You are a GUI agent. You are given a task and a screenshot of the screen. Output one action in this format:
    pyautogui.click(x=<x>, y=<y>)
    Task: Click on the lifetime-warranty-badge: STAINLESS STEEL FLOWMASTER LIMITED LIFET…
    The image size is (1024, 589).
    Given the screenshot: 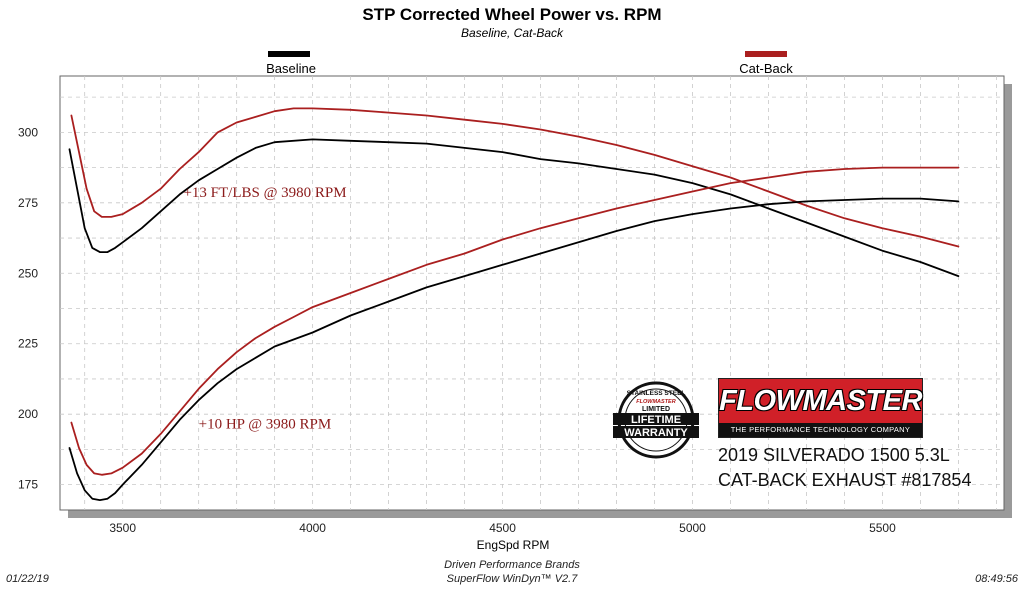 What is the action you would take?
    pyautogui.click(x=656, y=420)
    